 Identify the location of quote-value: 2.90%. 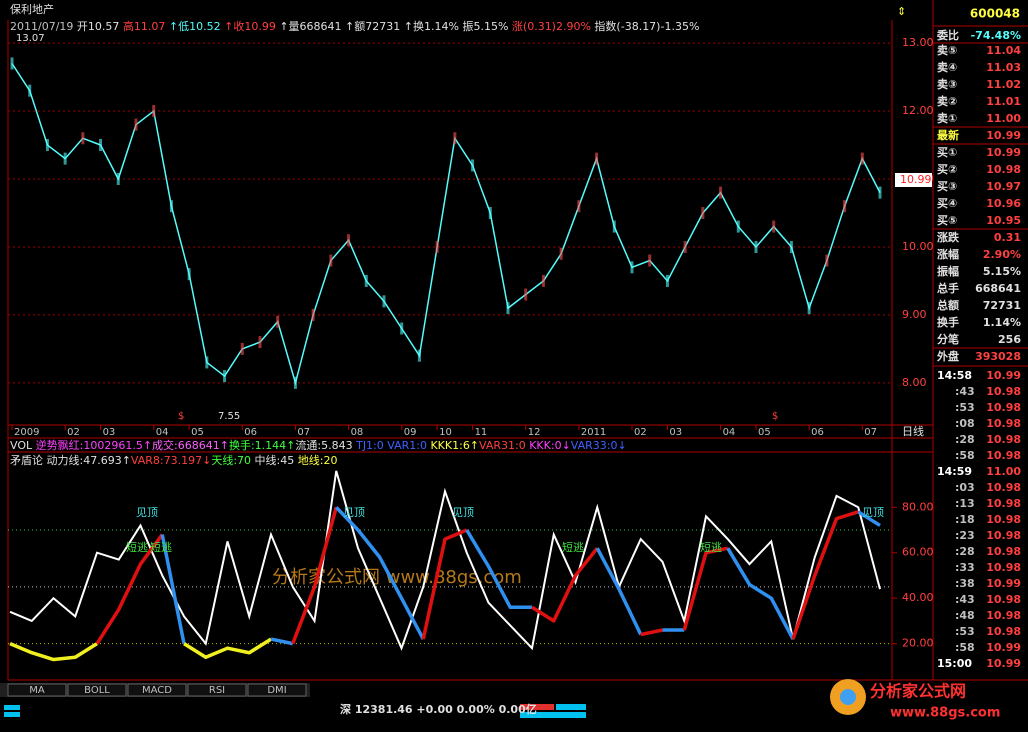
(1002, 254).